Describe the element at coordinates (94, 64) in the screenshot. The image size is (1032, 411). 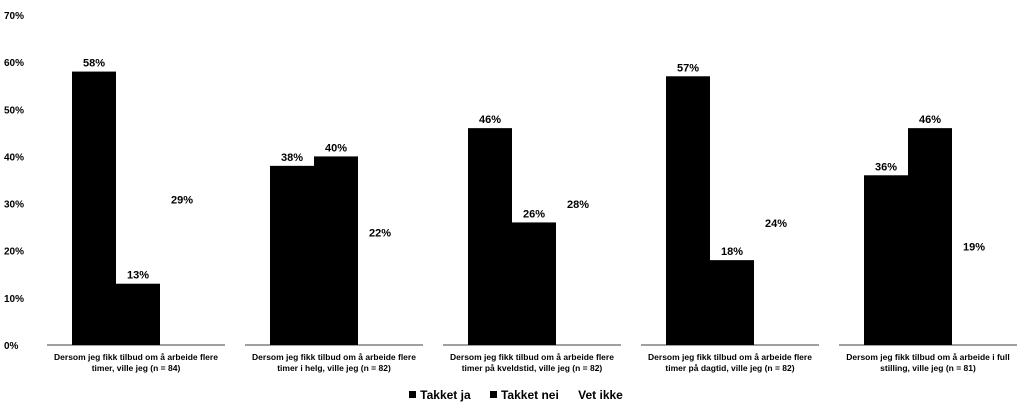
I see `data-label: 58%` at that location.